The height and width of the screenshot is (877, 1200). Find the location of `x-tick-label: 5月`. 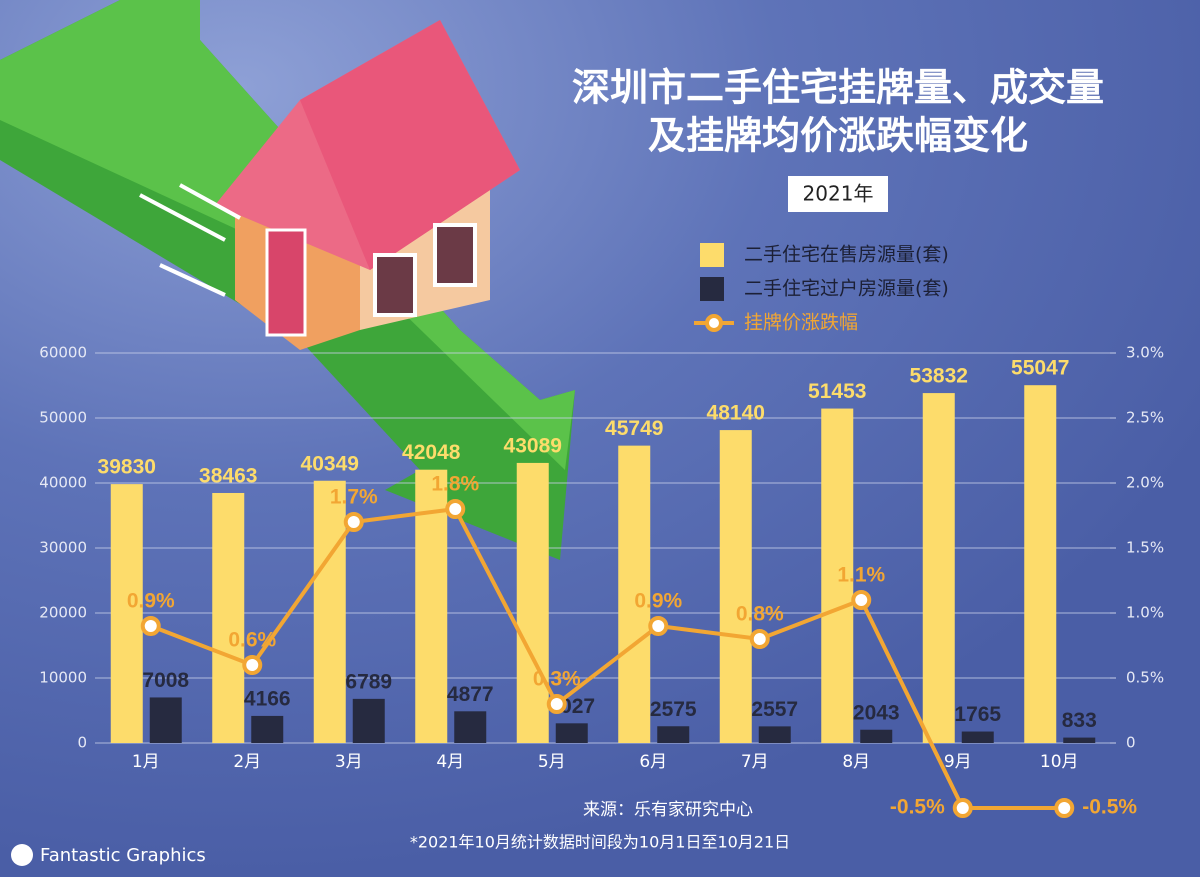

x-tick-label: 5月 is located at coordinates (552, 762).